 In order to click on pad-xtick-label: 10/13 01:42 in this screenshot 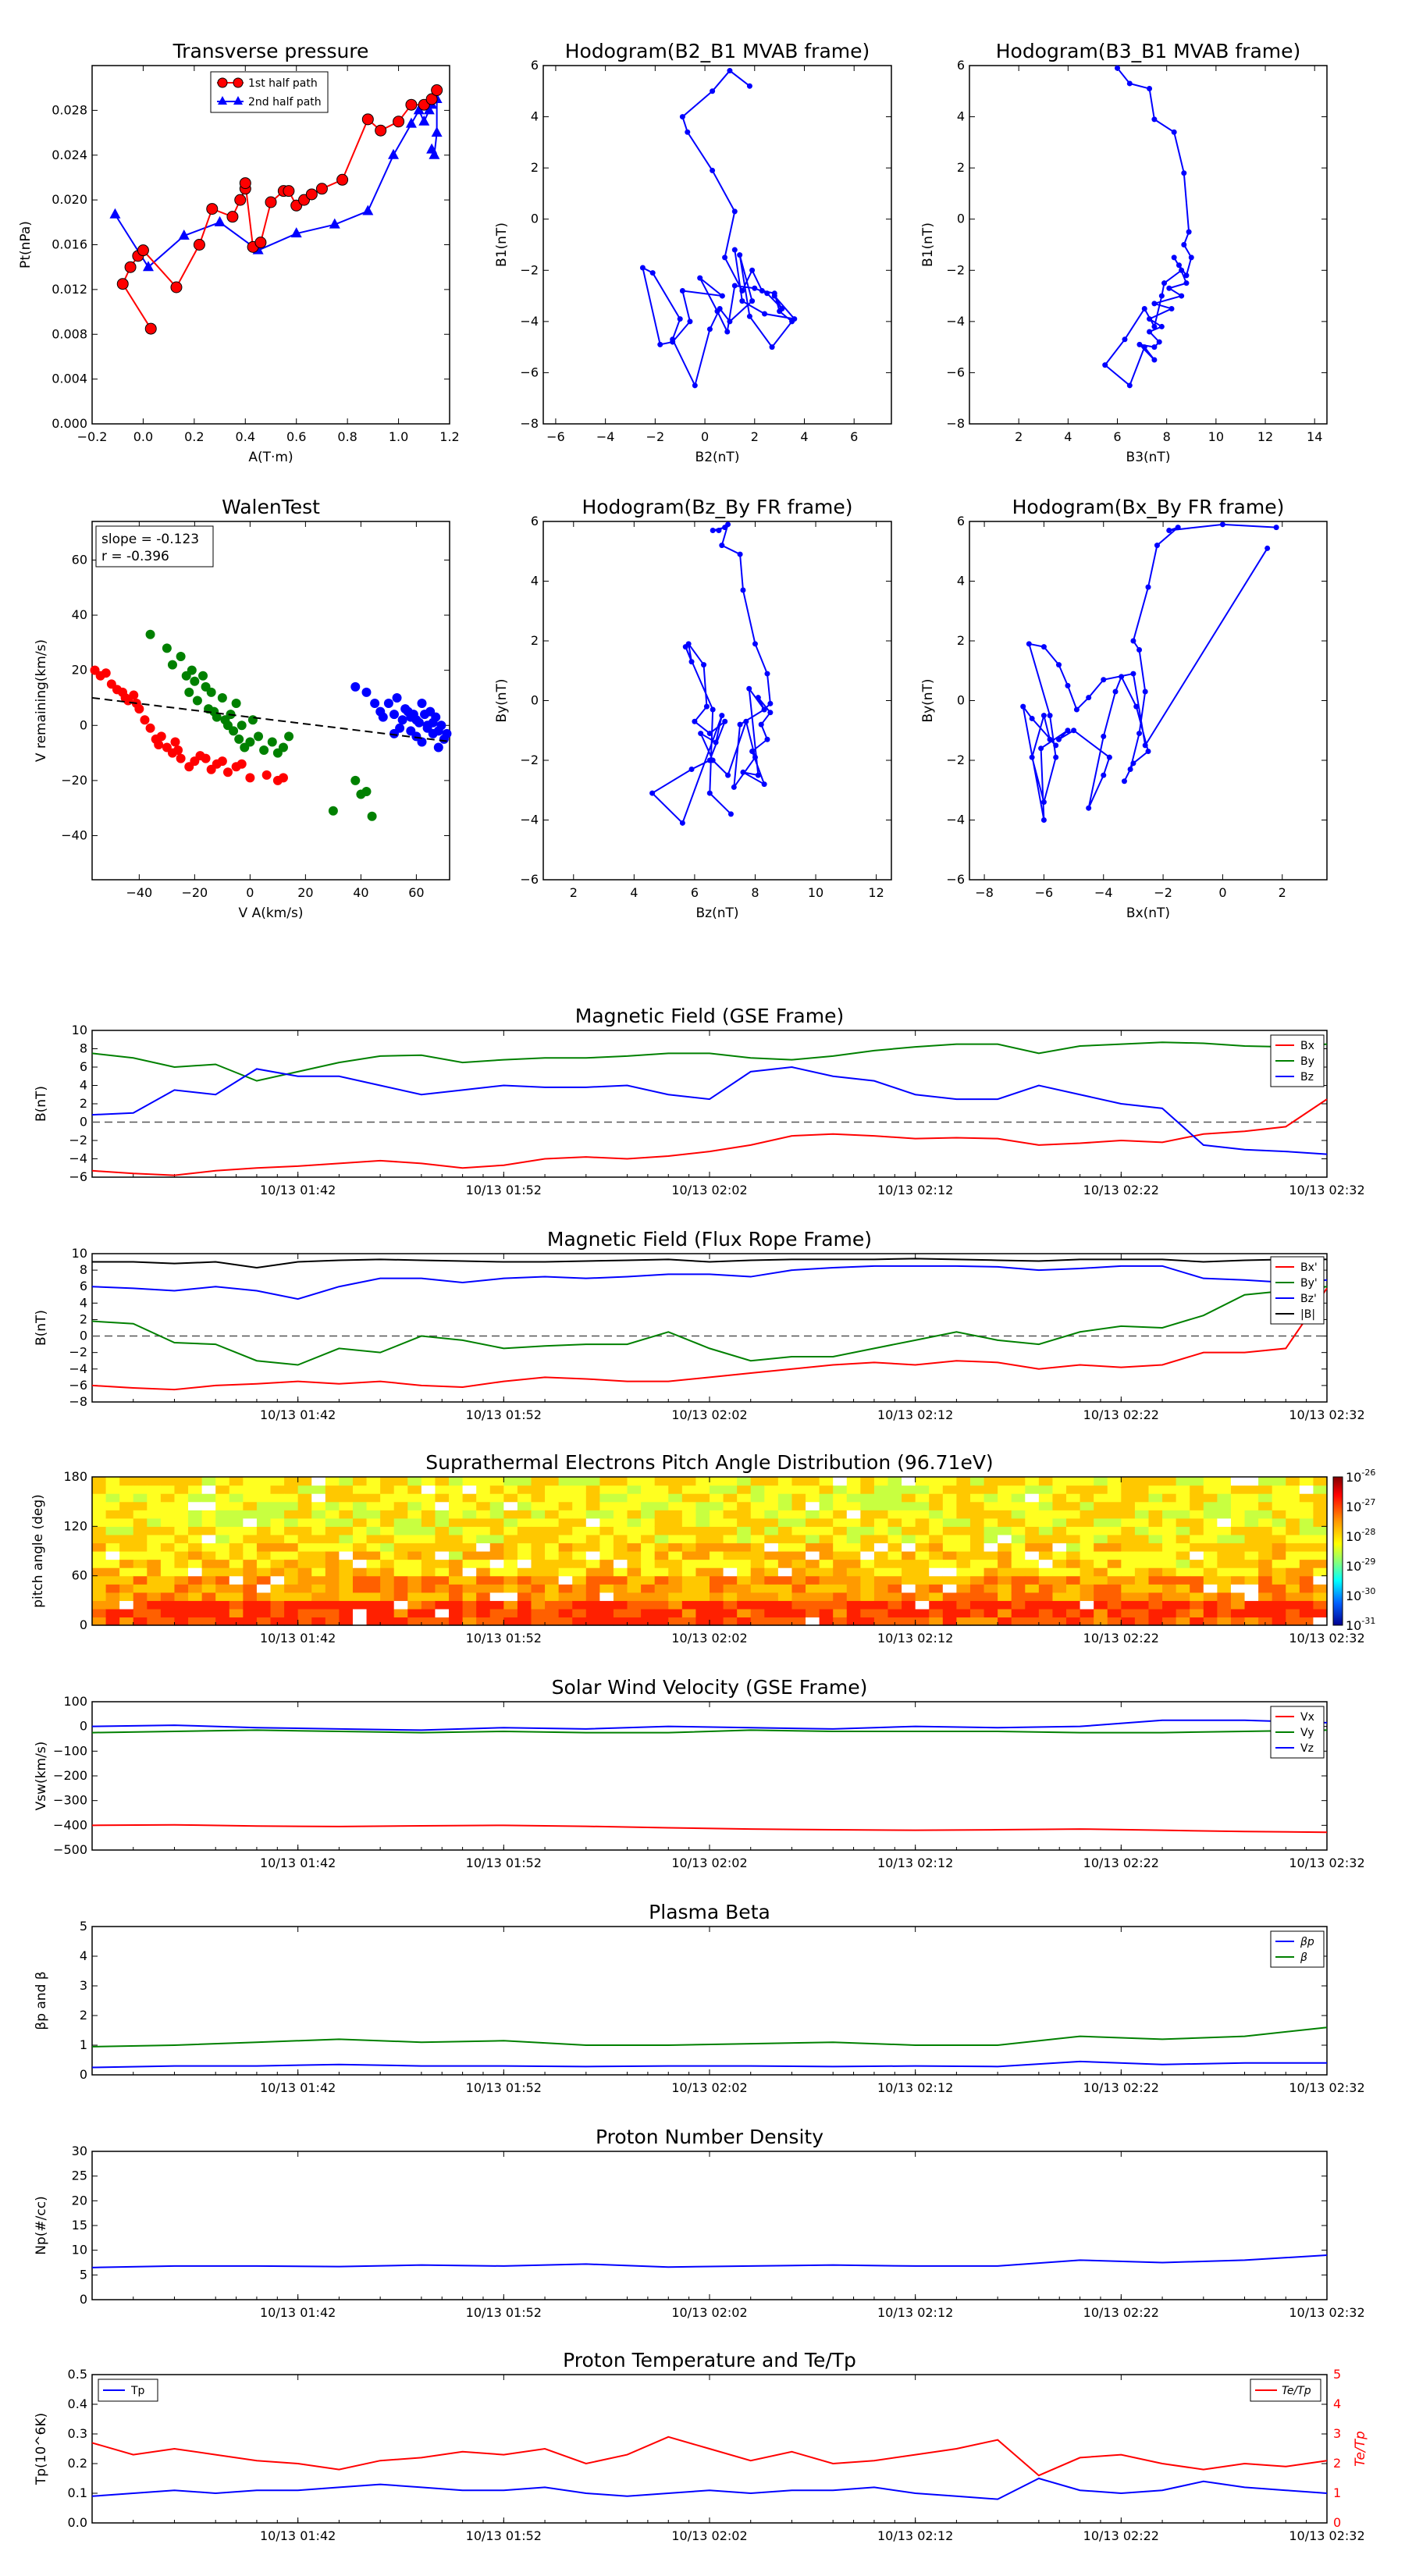, I will do `click(298, 1638)`.